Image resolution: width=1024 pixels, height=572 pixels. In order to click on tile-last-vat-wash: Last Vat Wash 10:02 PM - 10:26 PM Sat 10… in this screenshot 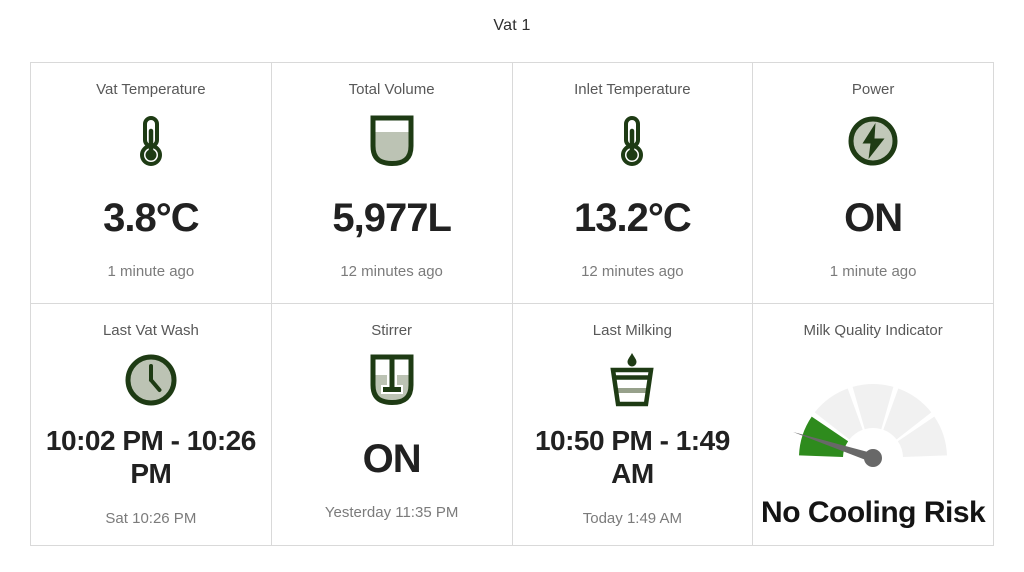, I will do `click(151, 424)`.